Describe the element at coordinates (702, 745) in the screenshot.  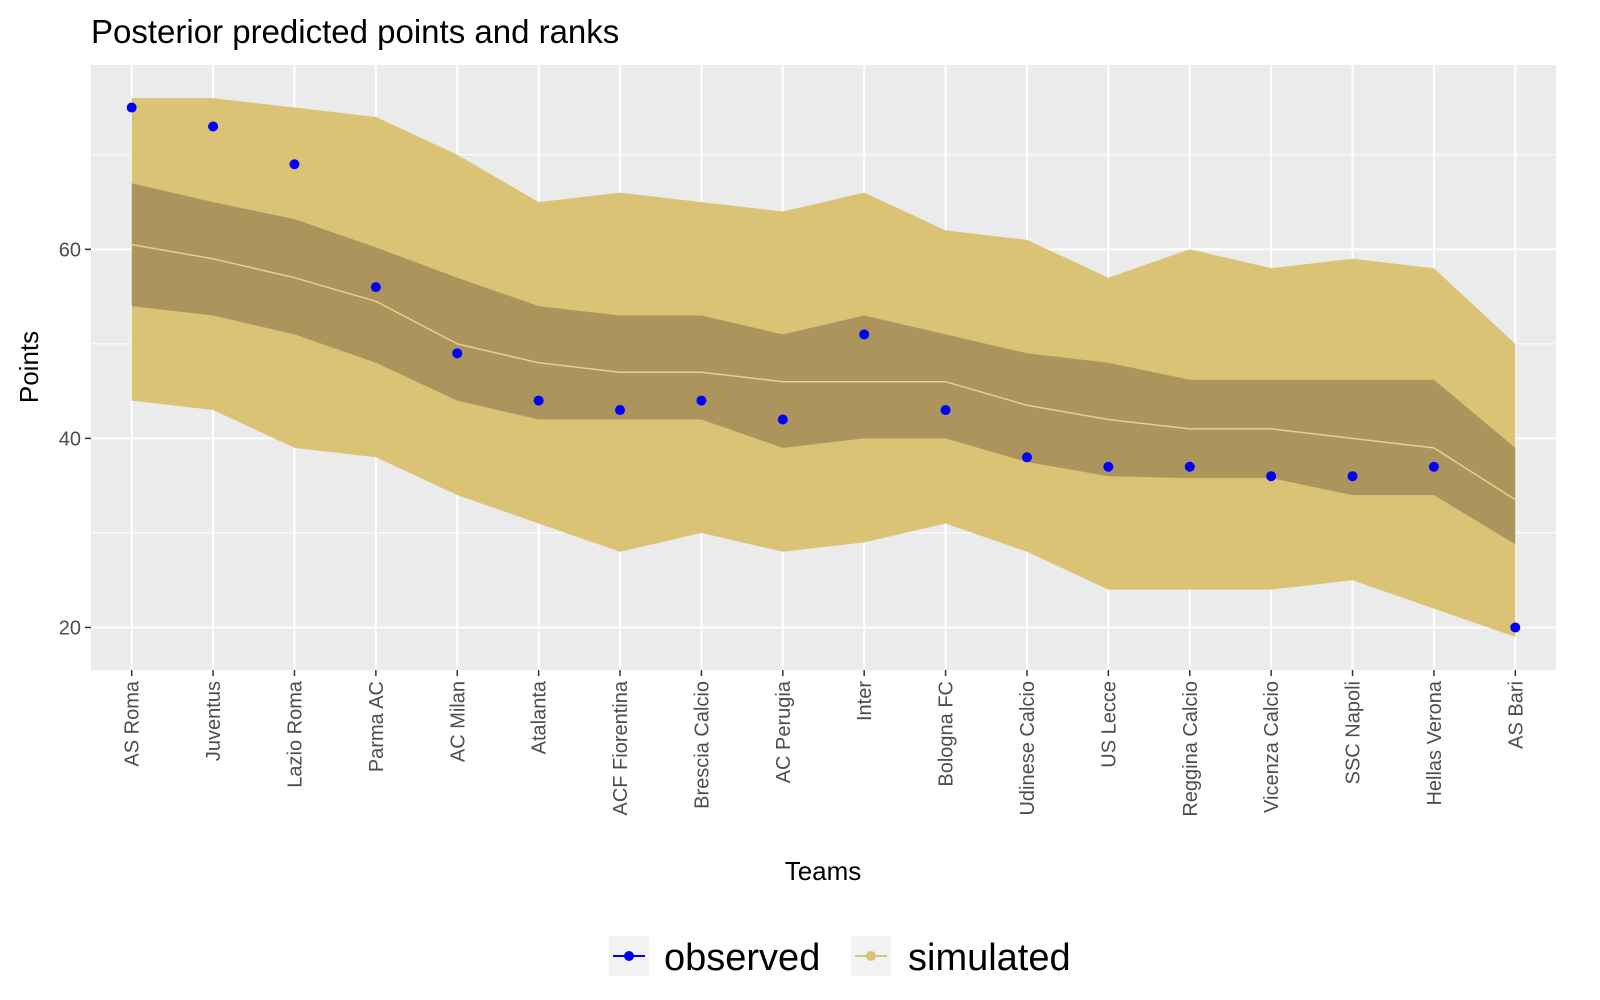
I see `x-tick-label: Brescia Calcio` at that location.